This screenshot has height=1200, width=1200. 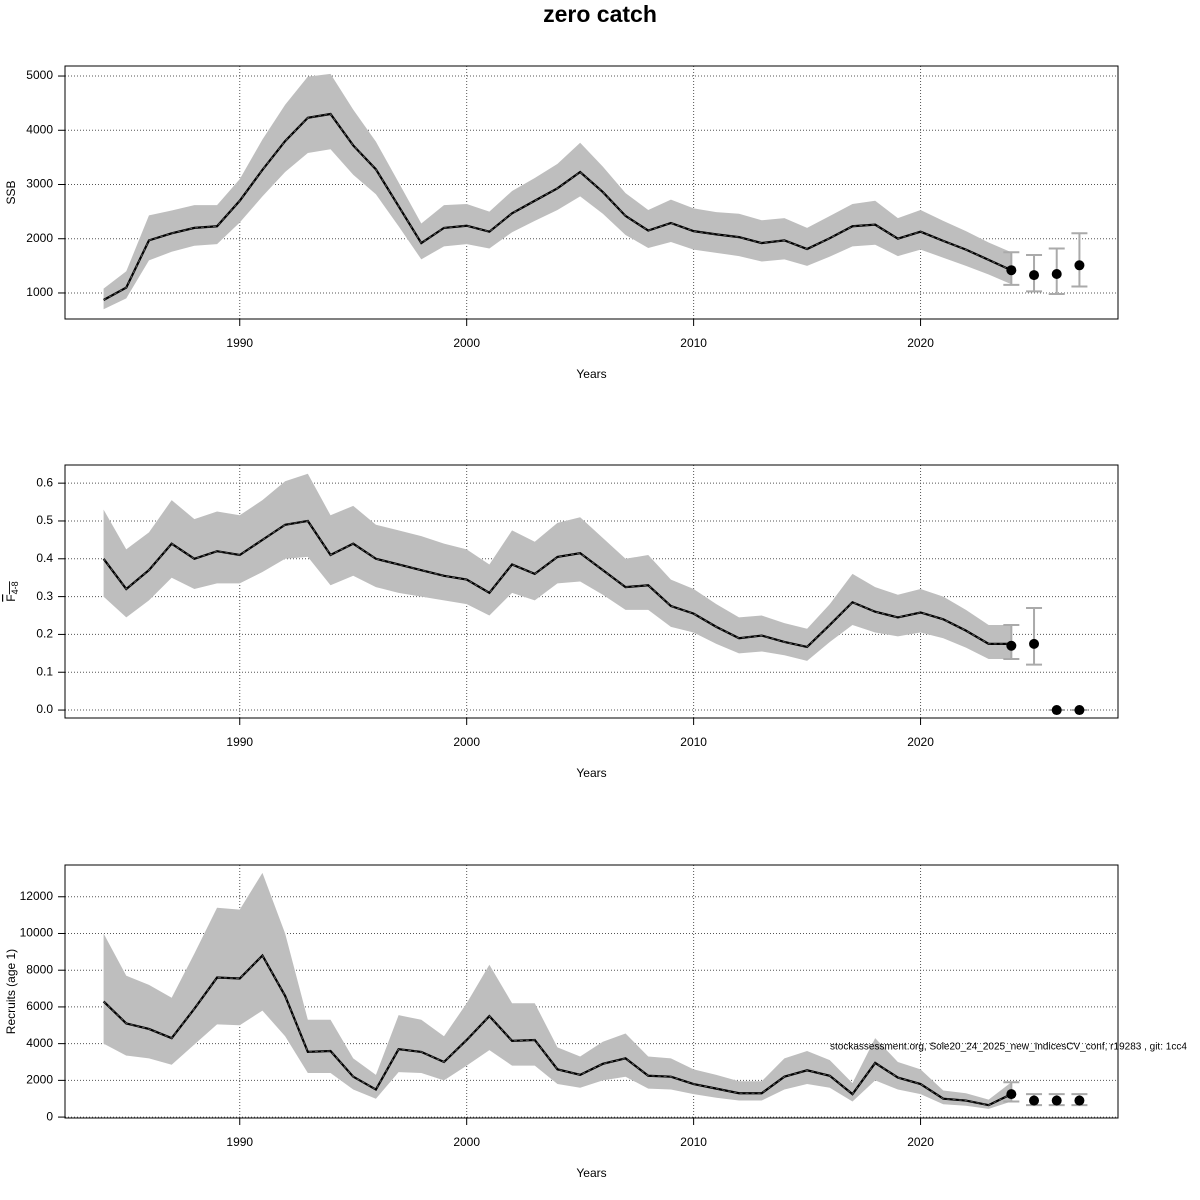 What do you see at coordinates (49, 1116) in the screenshot?
I see `y-tick-label: 0` at bounding box center [49, 1116].